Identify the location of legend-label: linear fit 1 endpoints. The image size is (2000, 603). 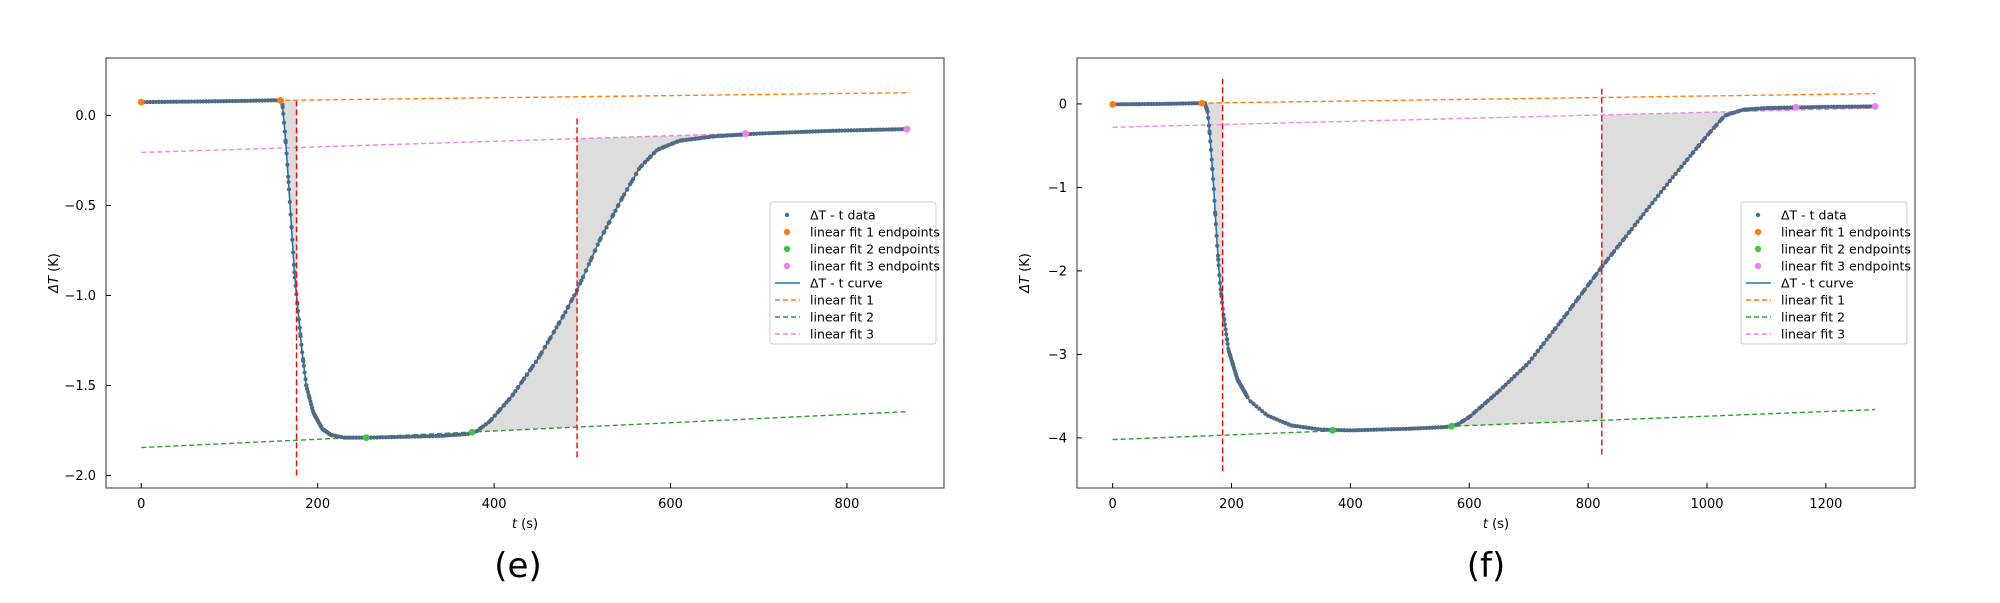
(1846, 232).